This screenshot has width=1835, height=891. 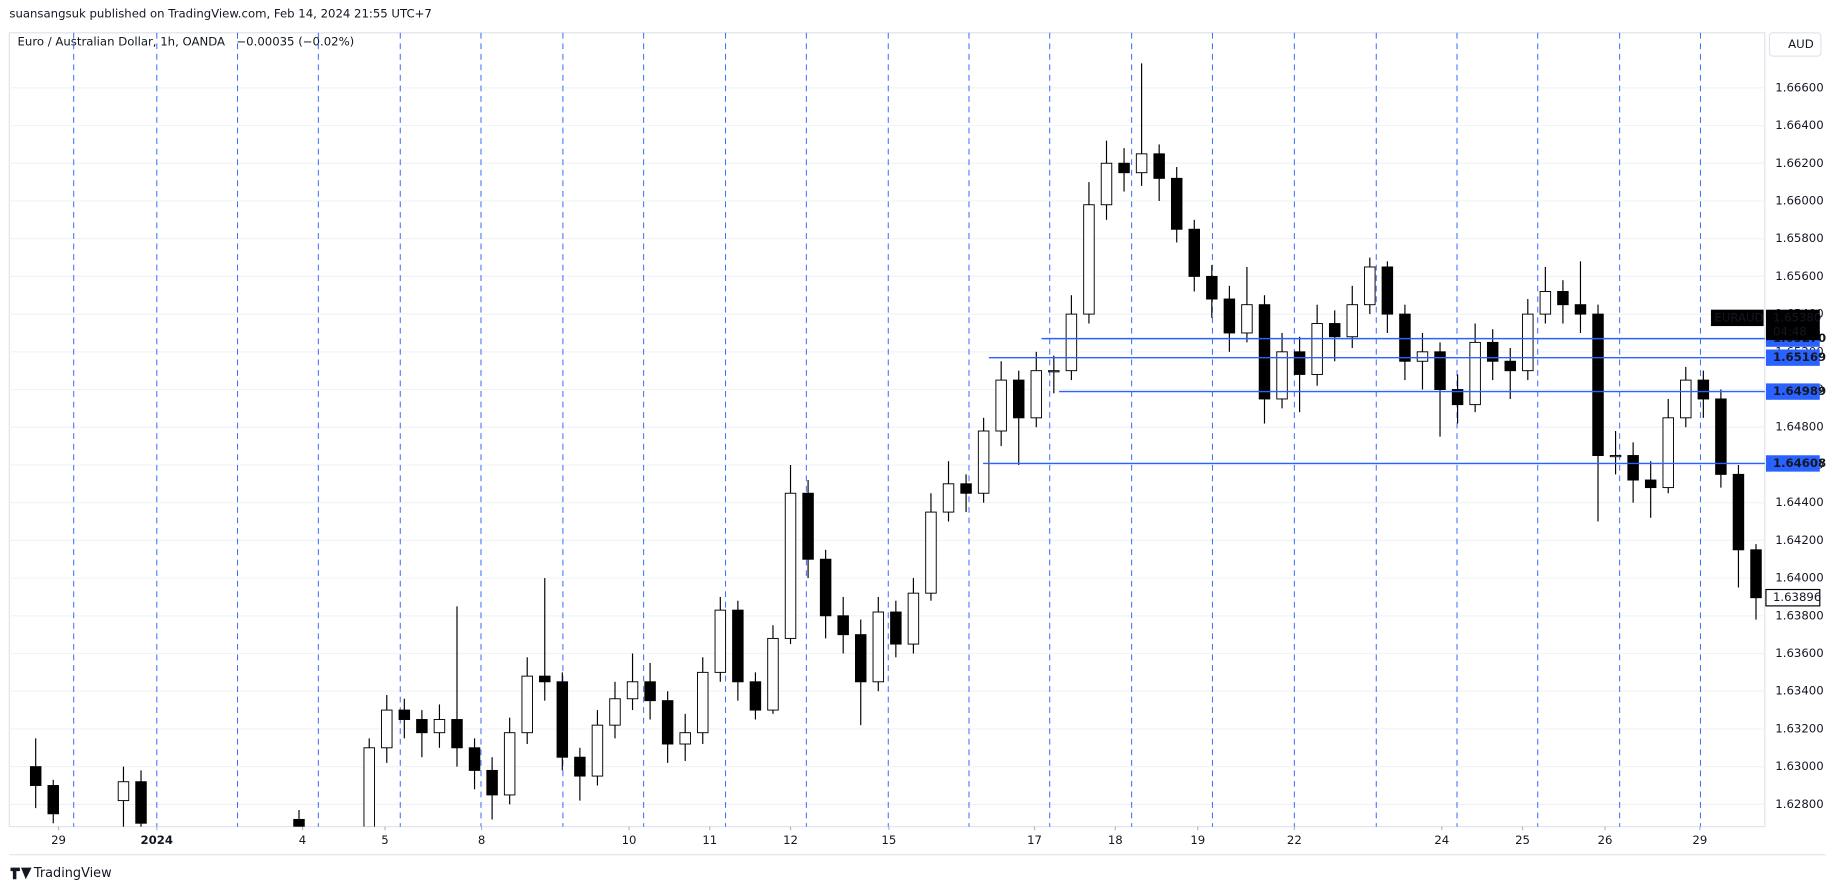 I want to click on close-tag-label: 1.63896, so click(x=1797, y=597).